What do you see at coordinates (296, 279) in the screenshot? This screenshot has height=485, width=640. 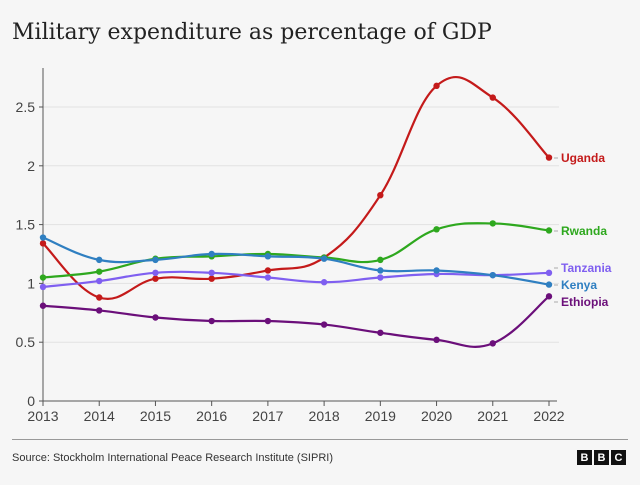 I see `series-line-tanzania` at bounding box center [296, 279].